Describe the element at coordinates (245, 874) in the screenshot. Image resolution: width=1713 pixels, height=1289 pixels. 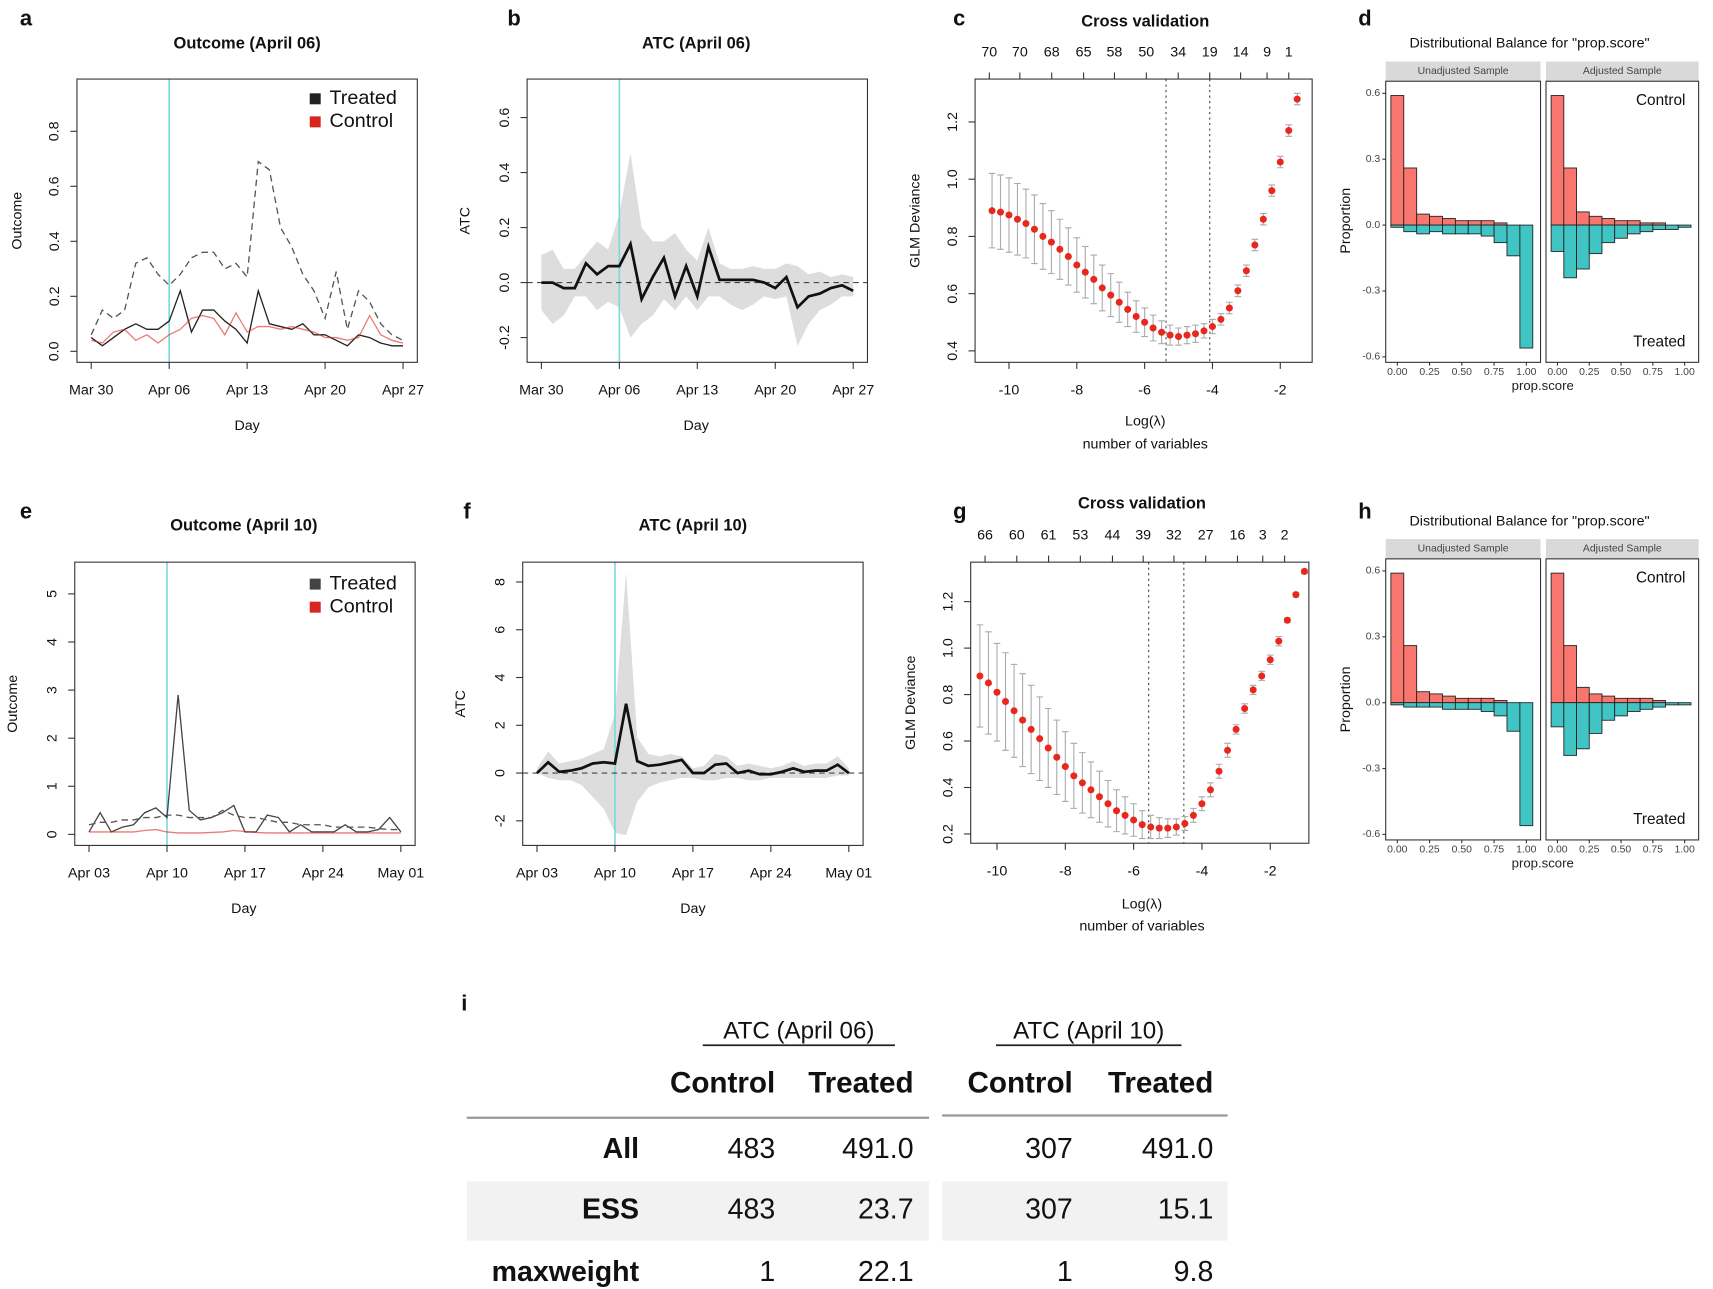
I see `x-tick-label: Apr 17` at that location.